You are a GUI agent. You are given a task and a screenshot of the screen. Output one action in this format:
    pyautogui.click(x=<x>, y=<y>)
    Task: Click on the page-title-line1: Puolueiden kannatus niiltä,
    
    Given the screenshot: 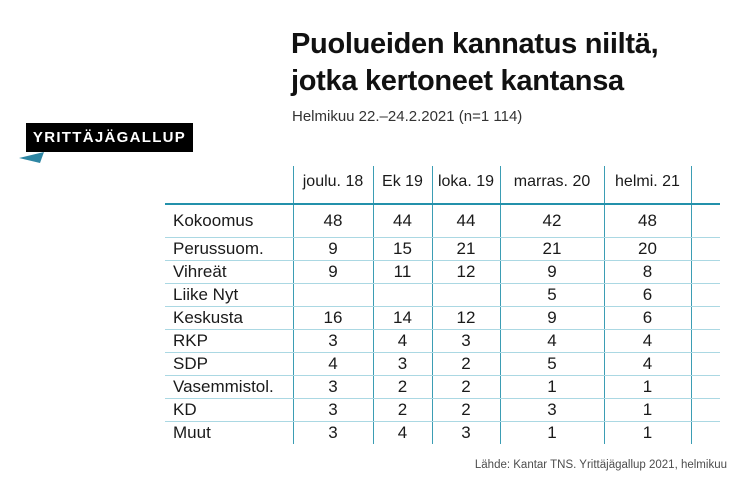 What is the action you would take?
    pyautogui.click(x=475, y=44)
    